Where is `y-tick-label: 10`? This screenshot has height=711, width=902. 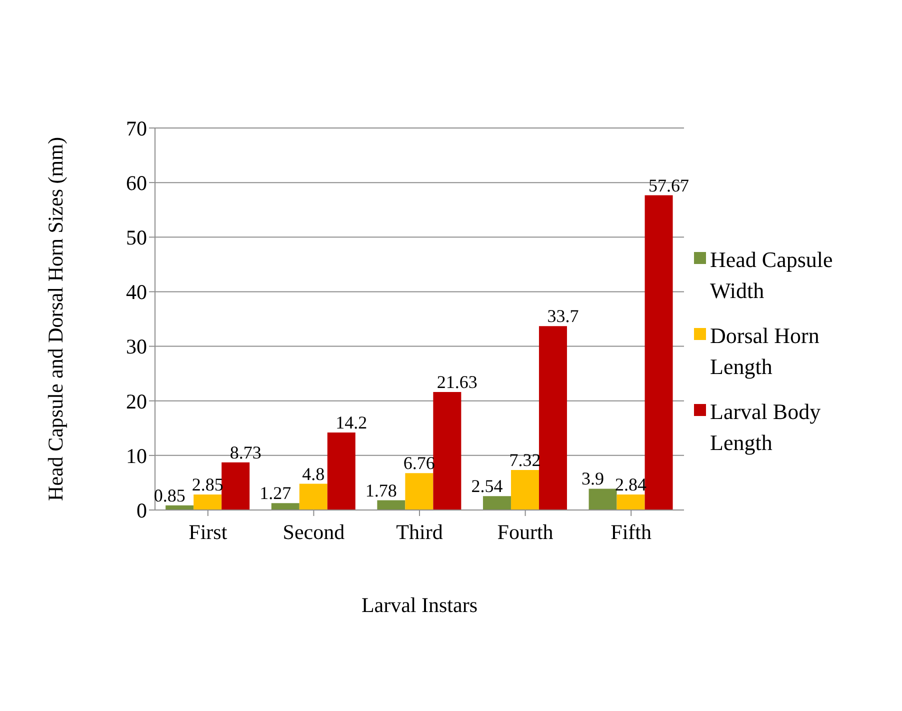 y-tick-label: 10 is located at coordinates (136, 456).